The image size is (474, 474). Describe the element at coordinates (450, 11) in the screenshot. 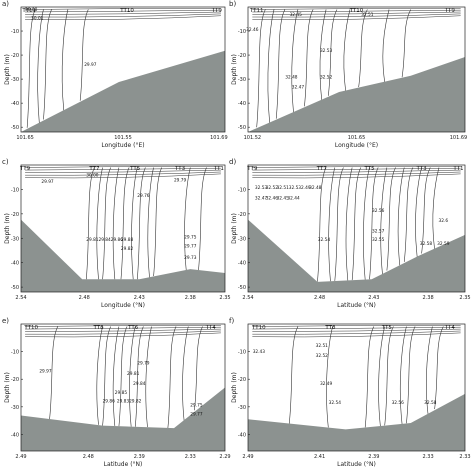

I see `station-label: TT9` at that location.